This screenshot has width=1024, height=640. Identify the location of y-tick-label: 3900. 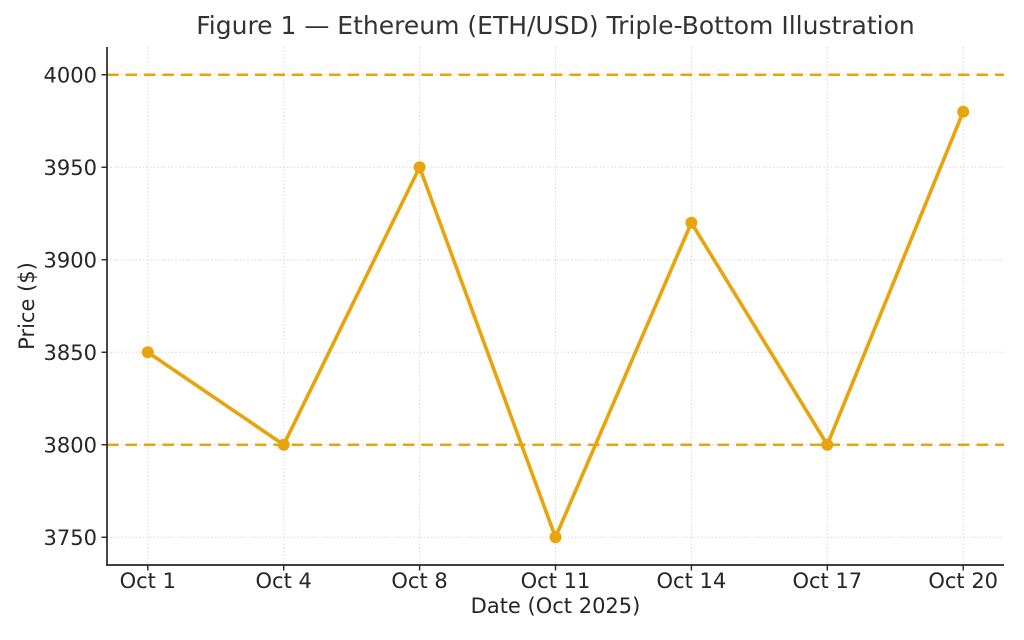
(70, 260).